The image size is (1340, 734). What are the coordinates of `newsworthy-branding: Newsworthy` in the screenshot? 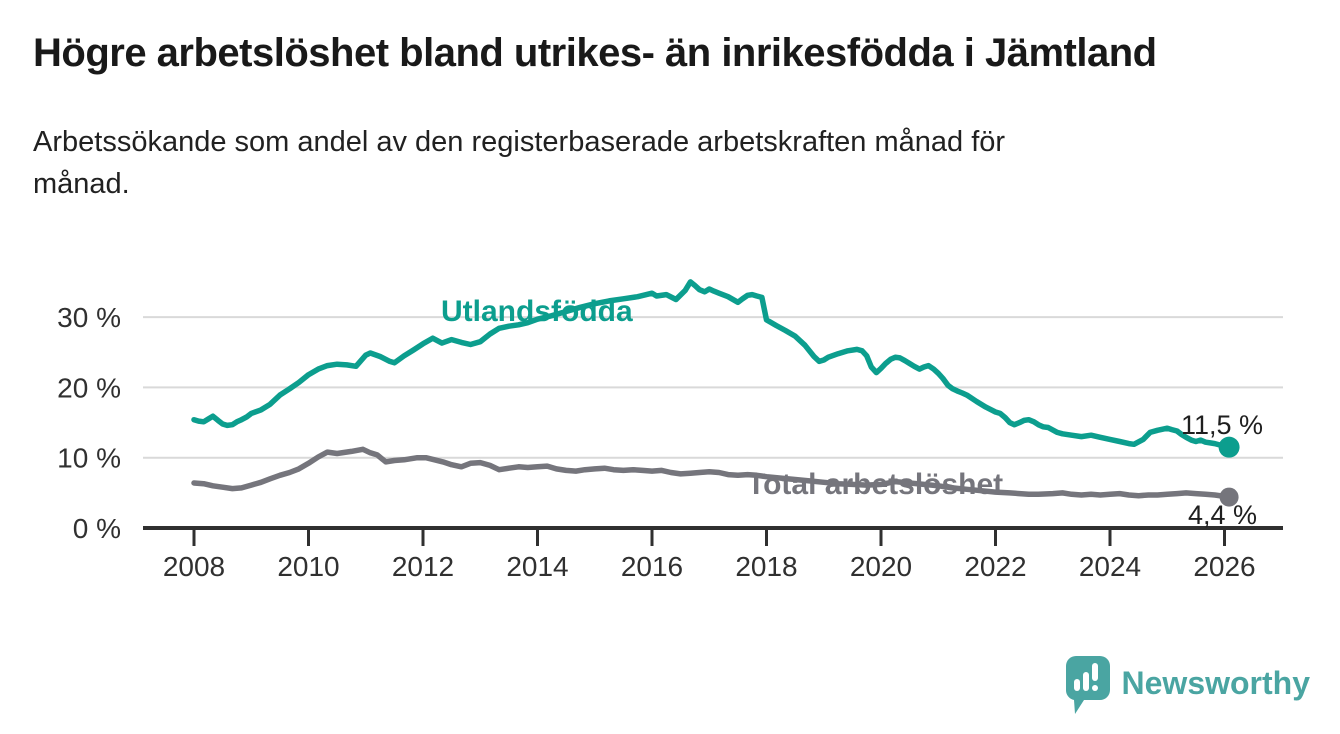 It's located at (1187, 683).